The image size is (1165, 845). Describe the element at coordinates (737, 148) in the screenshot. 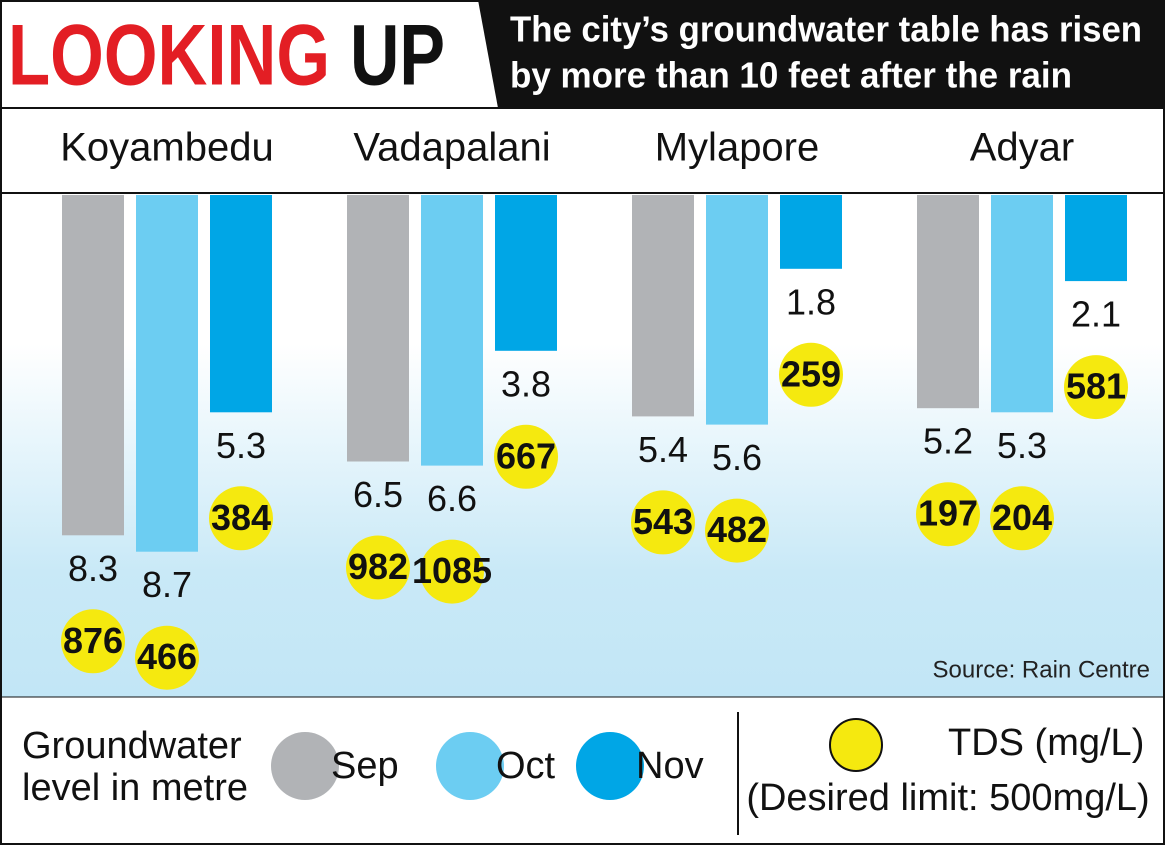

I see `category-label: Mylapore` at that location.